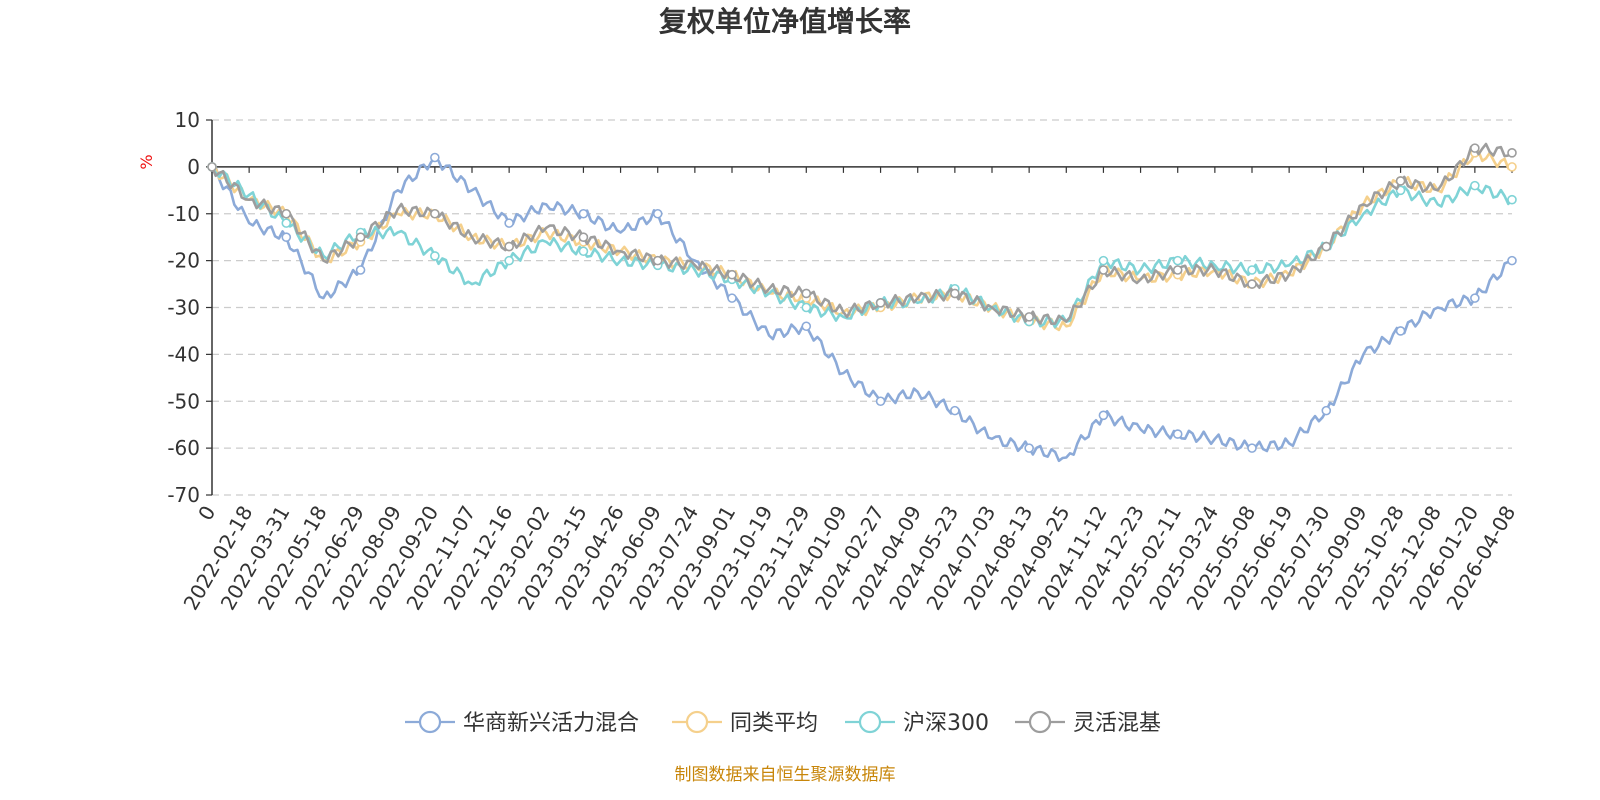  Describe the element at coordinates (183, 214) in the screenshot. I see `y-tick-label: -10` at that location.